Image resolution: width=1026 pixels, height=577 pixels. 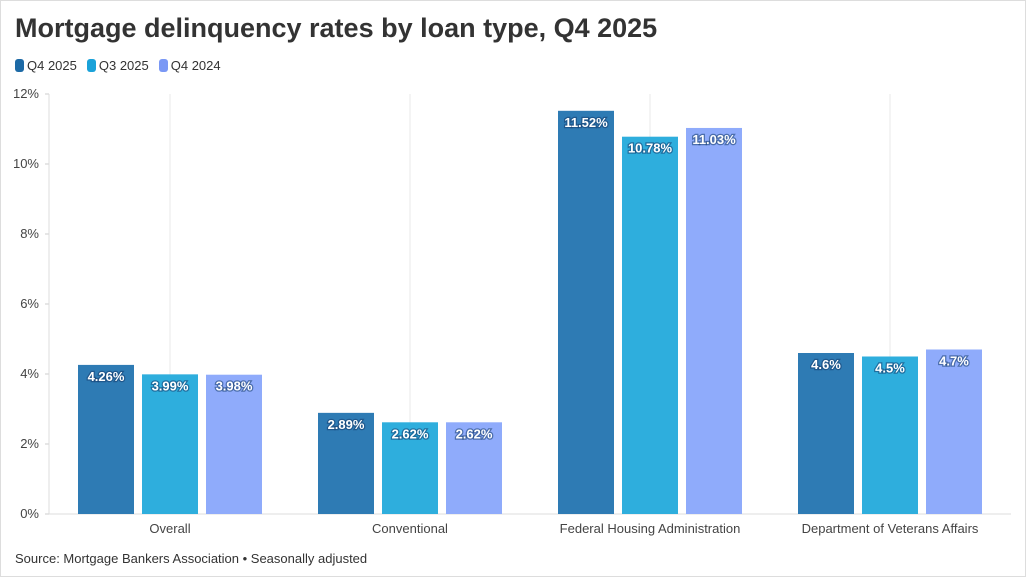 What do you see at coordinates (29, 443) in the screenshot?
I see `y-tick-label: 2%` at bounding box center [29, 443].